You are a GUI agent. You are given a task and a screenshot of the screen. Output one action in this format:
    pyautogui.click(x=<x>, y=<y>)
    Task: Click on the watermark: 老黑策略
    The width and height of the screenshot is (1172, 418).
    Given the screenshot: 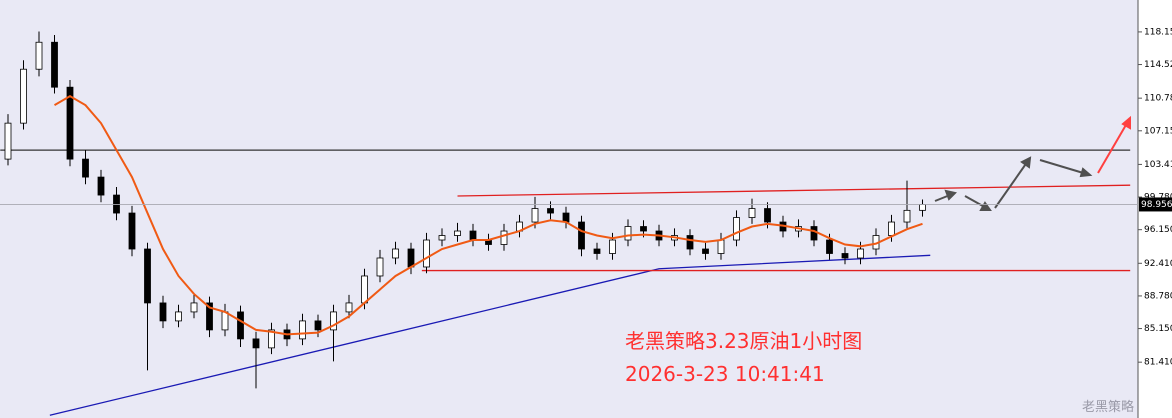 What is the action you would take?
    pyautogui.click(x=1108, y=407)
    